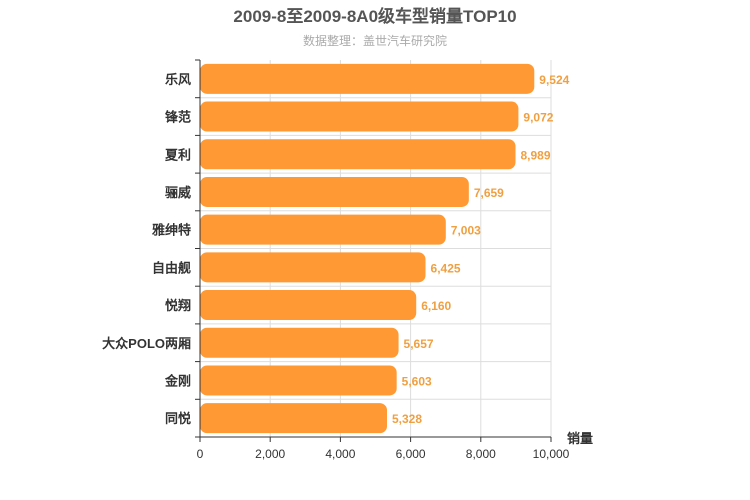 Image resolution: width=750 pixels, height=500 pixels. I want to click on category-label: 雅绅特, so click(171, 230).